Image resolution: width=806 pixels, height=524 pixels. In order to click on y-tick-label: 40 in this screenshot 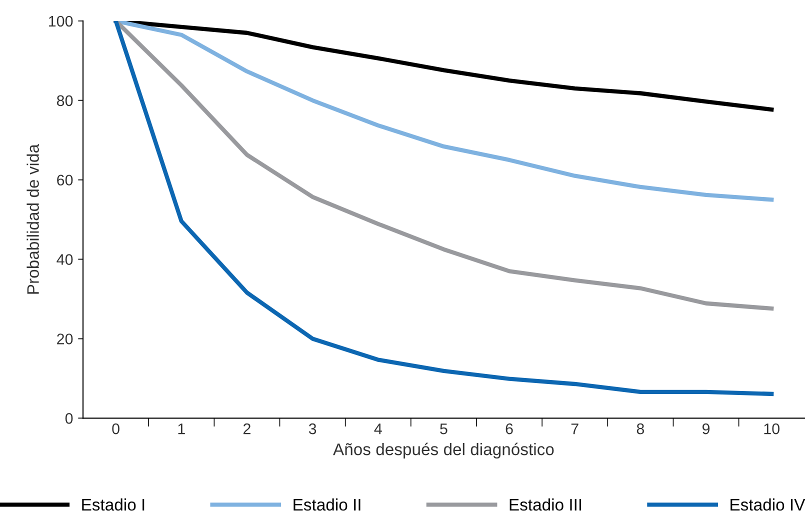, I will do `click(64, 259)`.